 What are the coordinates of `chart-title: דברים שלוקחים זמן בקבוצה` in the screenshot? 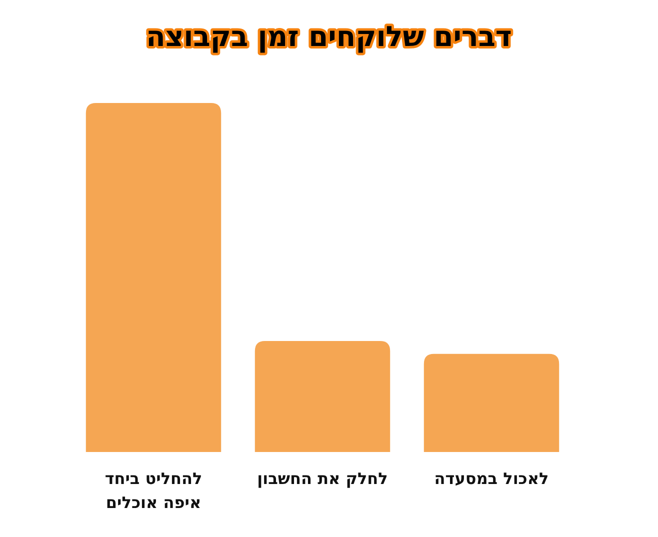 It's located at (329, 36).